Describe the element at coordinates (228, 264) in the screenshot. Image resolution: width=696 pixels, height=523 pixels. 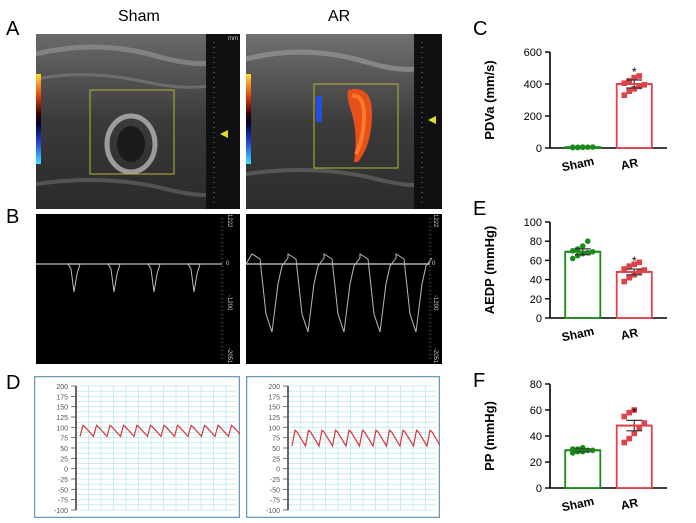
I see `doppler-scale-zero-sham: 0` at that location.